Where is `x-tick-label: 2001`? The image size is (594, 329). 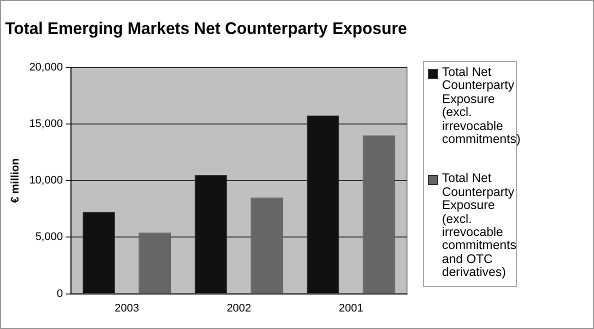 x-tick-label: 2001 is located at coordinates (351, 308).